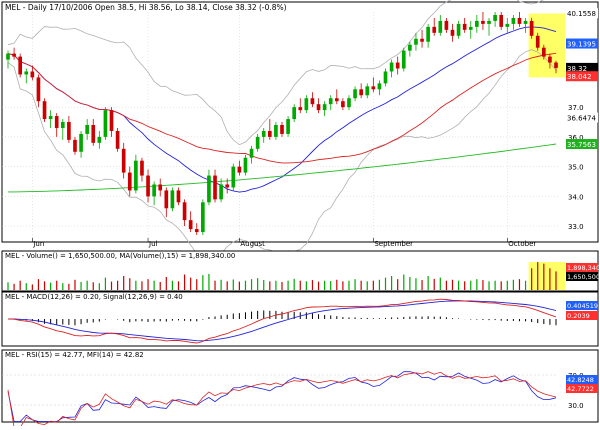 Image resolution: width=600 pixels, height=430 pixels. What do you see at coordinates (280, 390) in the screenshot?
I see `rsi-grid` at bounding box center [280, 390].